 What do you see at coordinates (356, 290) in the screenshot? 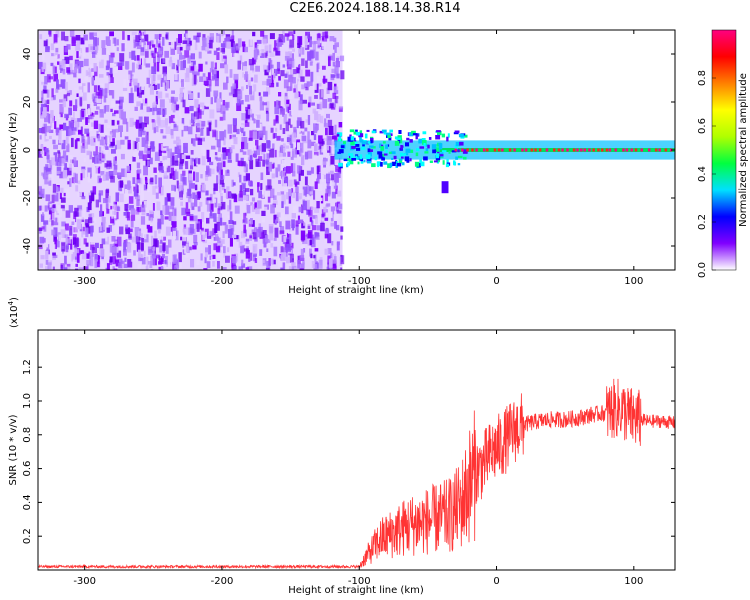
I see `spectrogram-x-label: Height of straight line (km)` at bounding box center [356, 290].